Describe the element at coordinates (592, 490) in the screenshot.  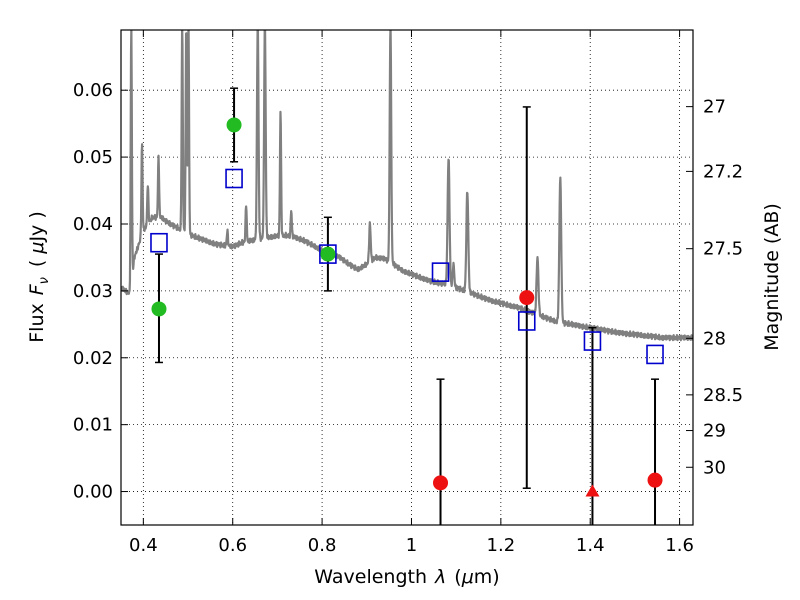
I see `upper-limit-triangle` at that location.